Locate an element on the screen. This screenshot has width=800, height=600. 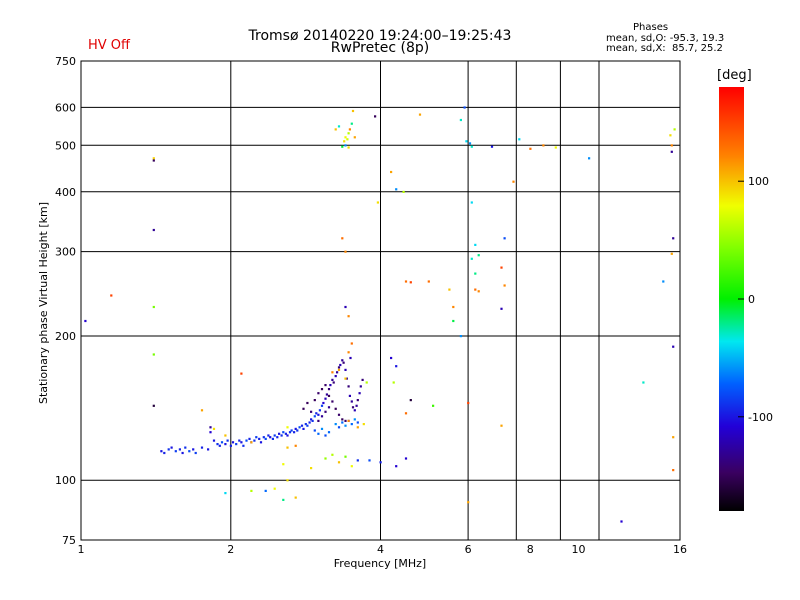
y-tick-label: 400 is located at coordinates (65, 192).